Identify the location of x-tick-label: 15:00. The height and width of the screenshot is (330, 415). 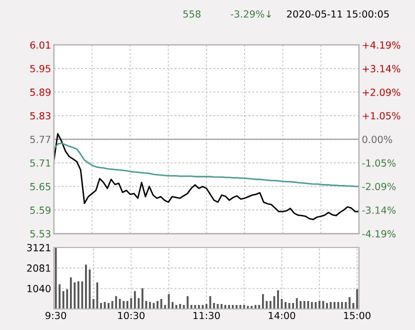
(357, 316).